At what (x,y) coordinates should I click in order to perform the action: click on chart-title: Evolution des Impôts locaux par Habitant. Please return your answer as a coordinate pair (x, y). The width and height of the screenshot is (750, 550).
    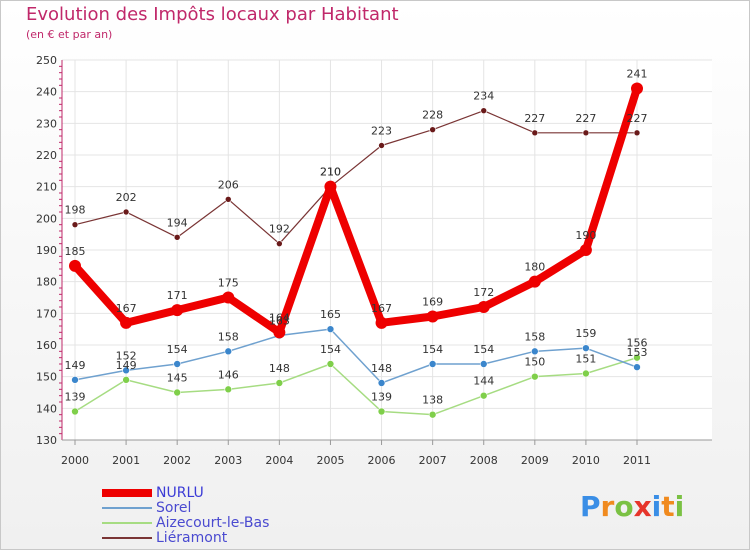
    Looking at the image, I should click on (212, 14).